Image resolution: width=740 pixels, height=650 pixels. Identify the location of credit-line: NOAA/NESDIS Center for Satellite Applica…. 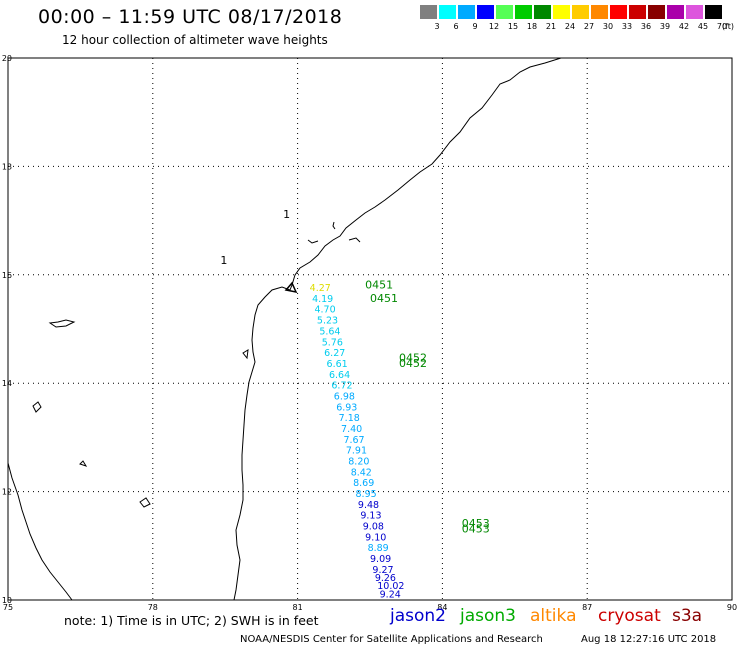
(391, 639).